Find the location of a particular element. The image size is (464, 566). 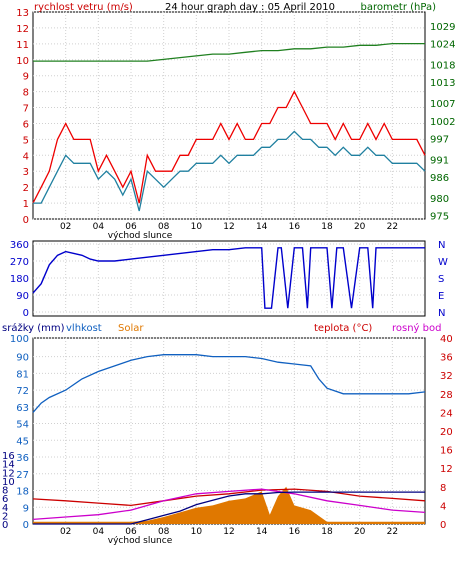

temperature-tick: 20 is located at coordinates (446, 432).